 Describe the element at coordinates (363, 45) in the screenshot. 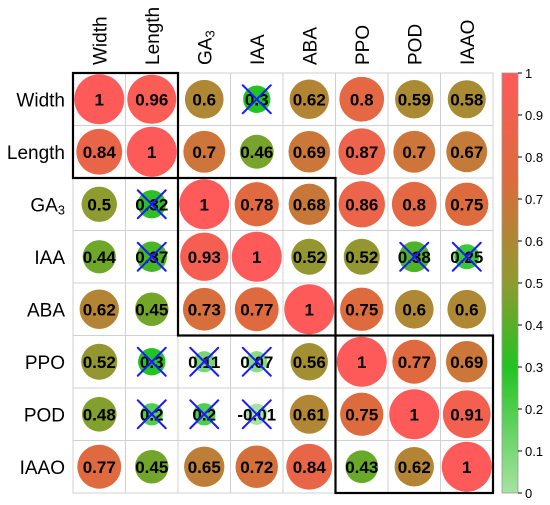

I see `column-label: PPO` at that location.